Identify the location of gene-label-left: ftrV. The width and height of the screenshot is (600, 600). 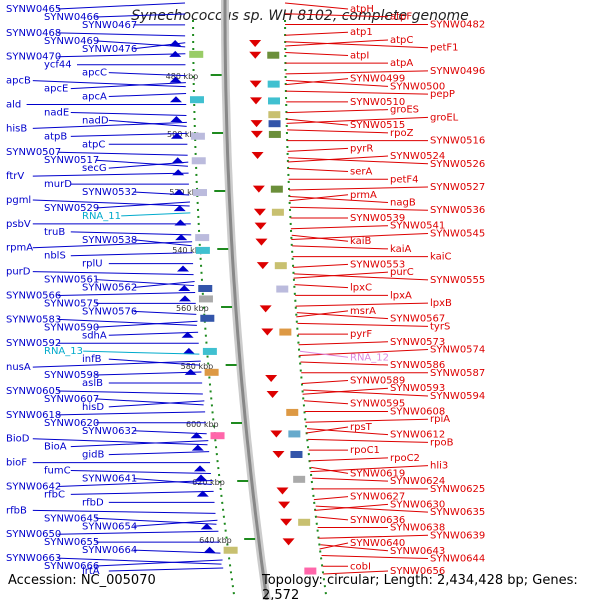
(15, 176).